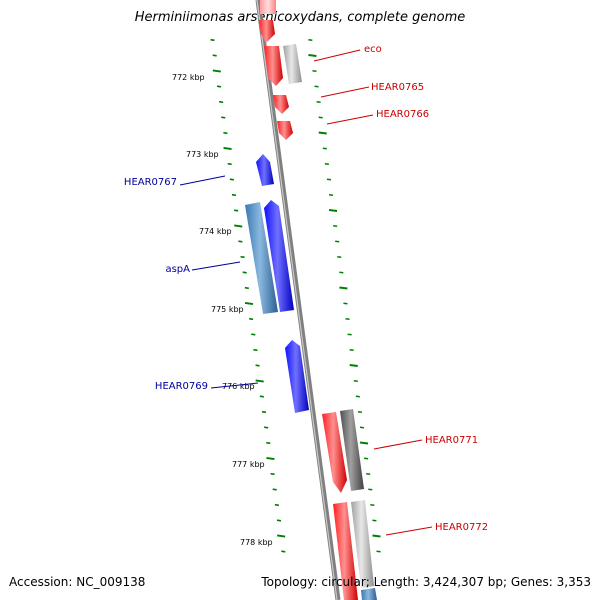  I want to click on leader-hear0769, so click(234, 385).